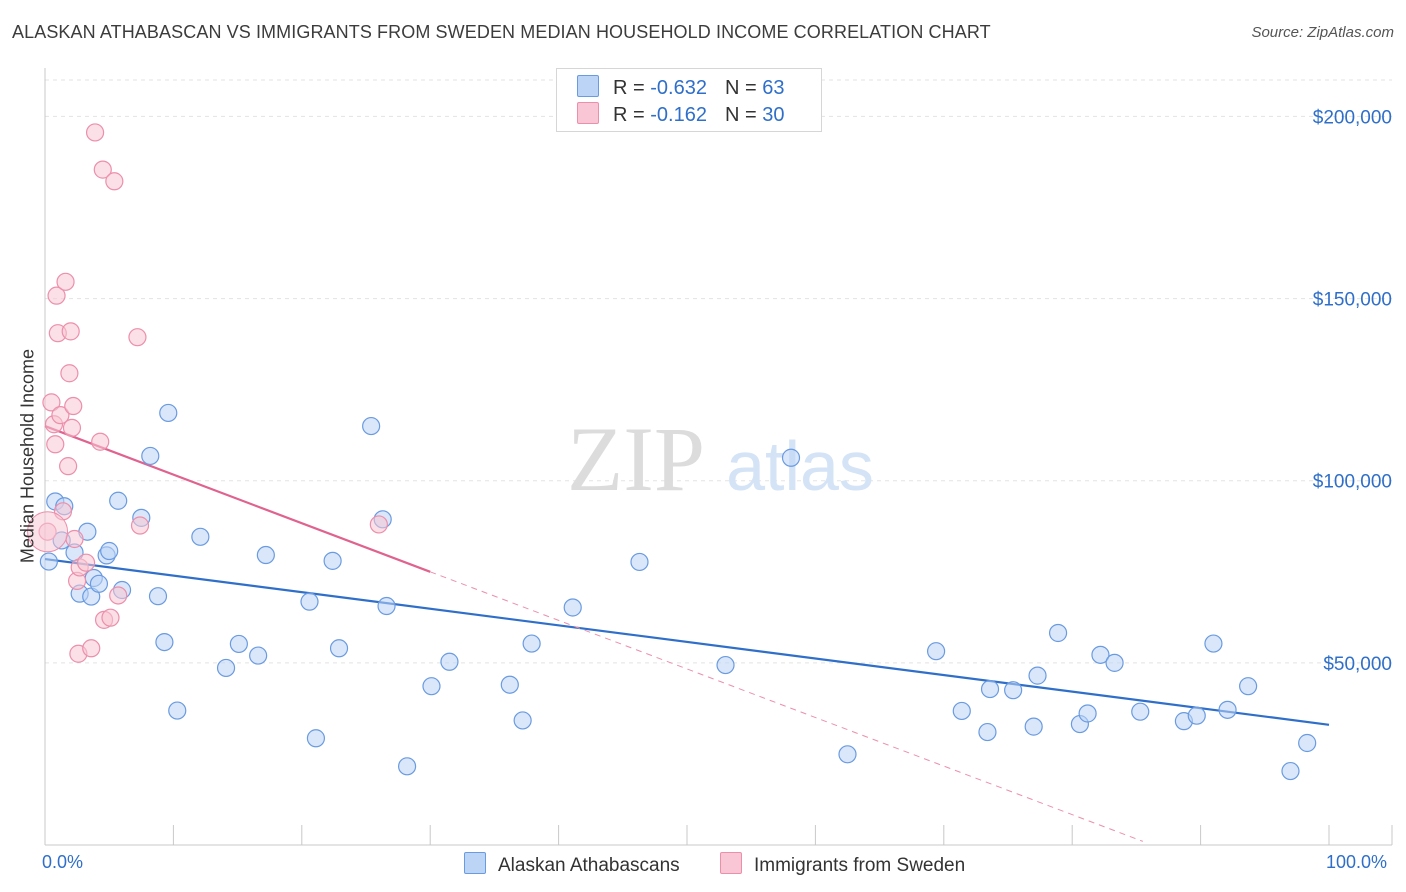 Image resolution: width=1406 pixels, height=892 pixels. I want to click on legend-r-value: -0.632, so click(678, 88).